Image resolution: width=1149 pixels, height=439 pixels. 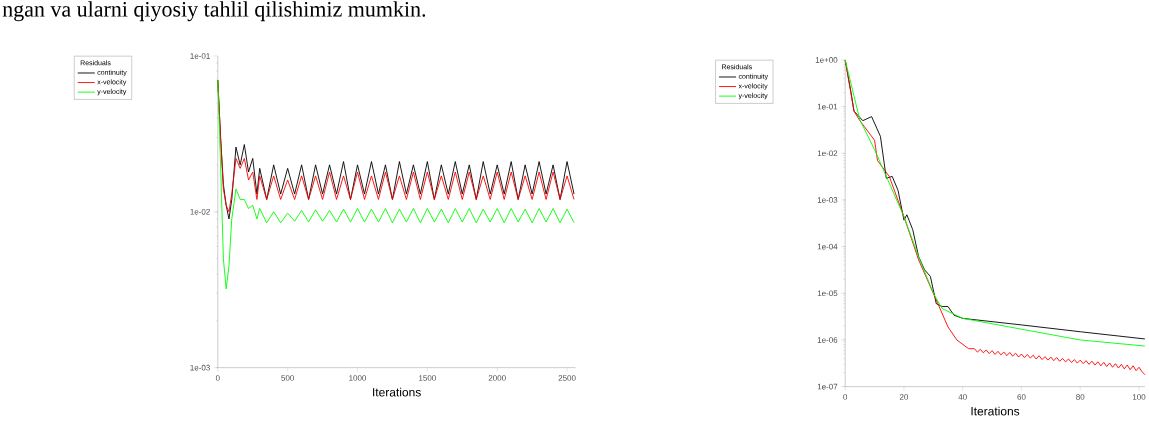 What do you see at coordinates (214, 11) in the screenshot?
I see `text: ngan va ularni qiyosiy tahlil qilishimiz mumkin.` at bounding box center [214, 11].